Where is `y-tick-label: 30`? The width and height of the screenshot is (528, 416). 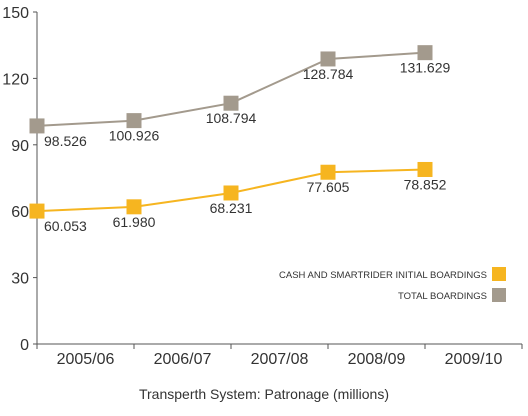 y-tick-label: 30 is located at coordinates (20, 279).